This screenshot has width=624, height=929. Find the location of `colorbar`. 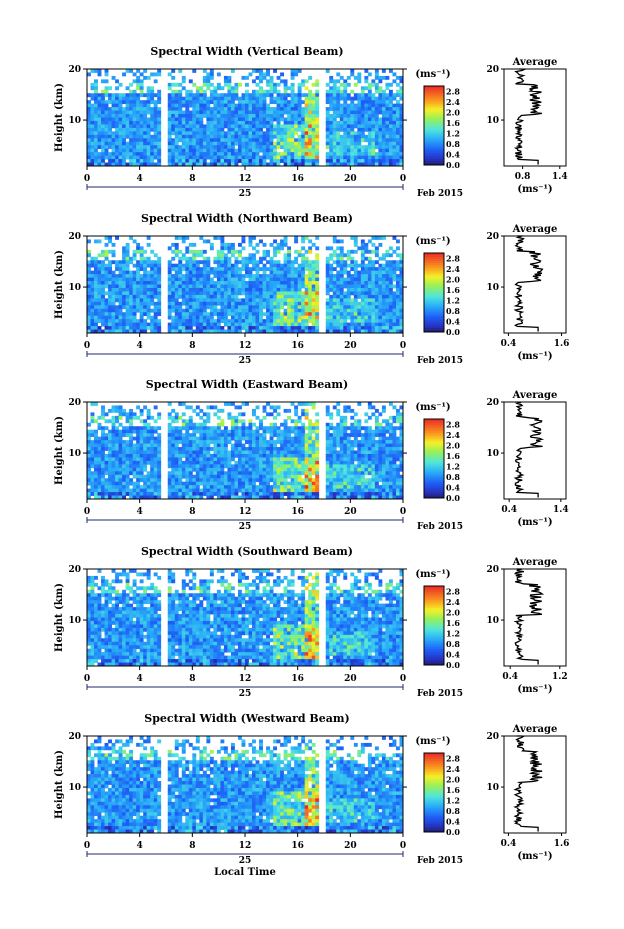

colorbar is located at coordinates (434, 125).